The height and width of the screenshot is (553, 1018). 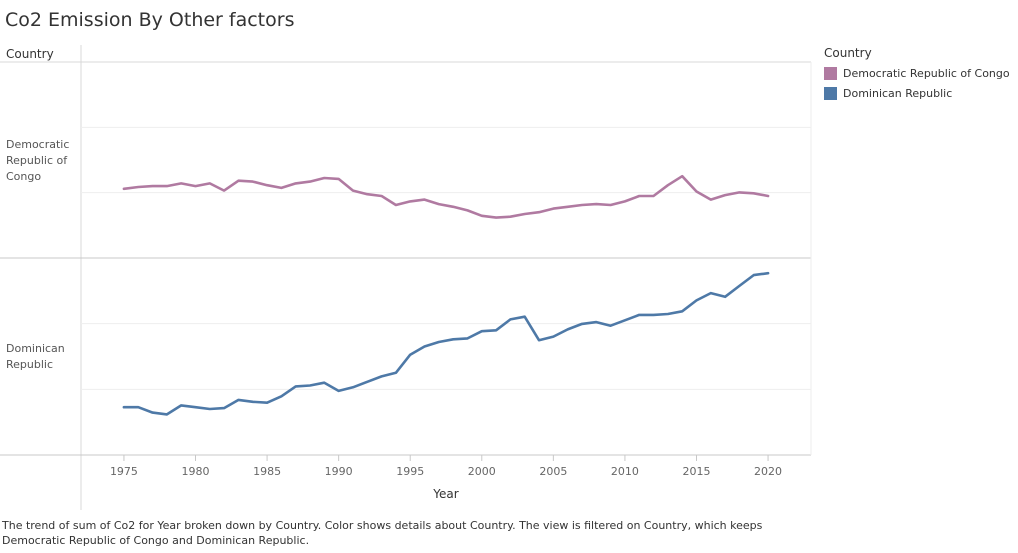 What do you see at coordinates (446, 196) in the screenshot?
I see `series-line-congo` at bounding box center [446, 196].